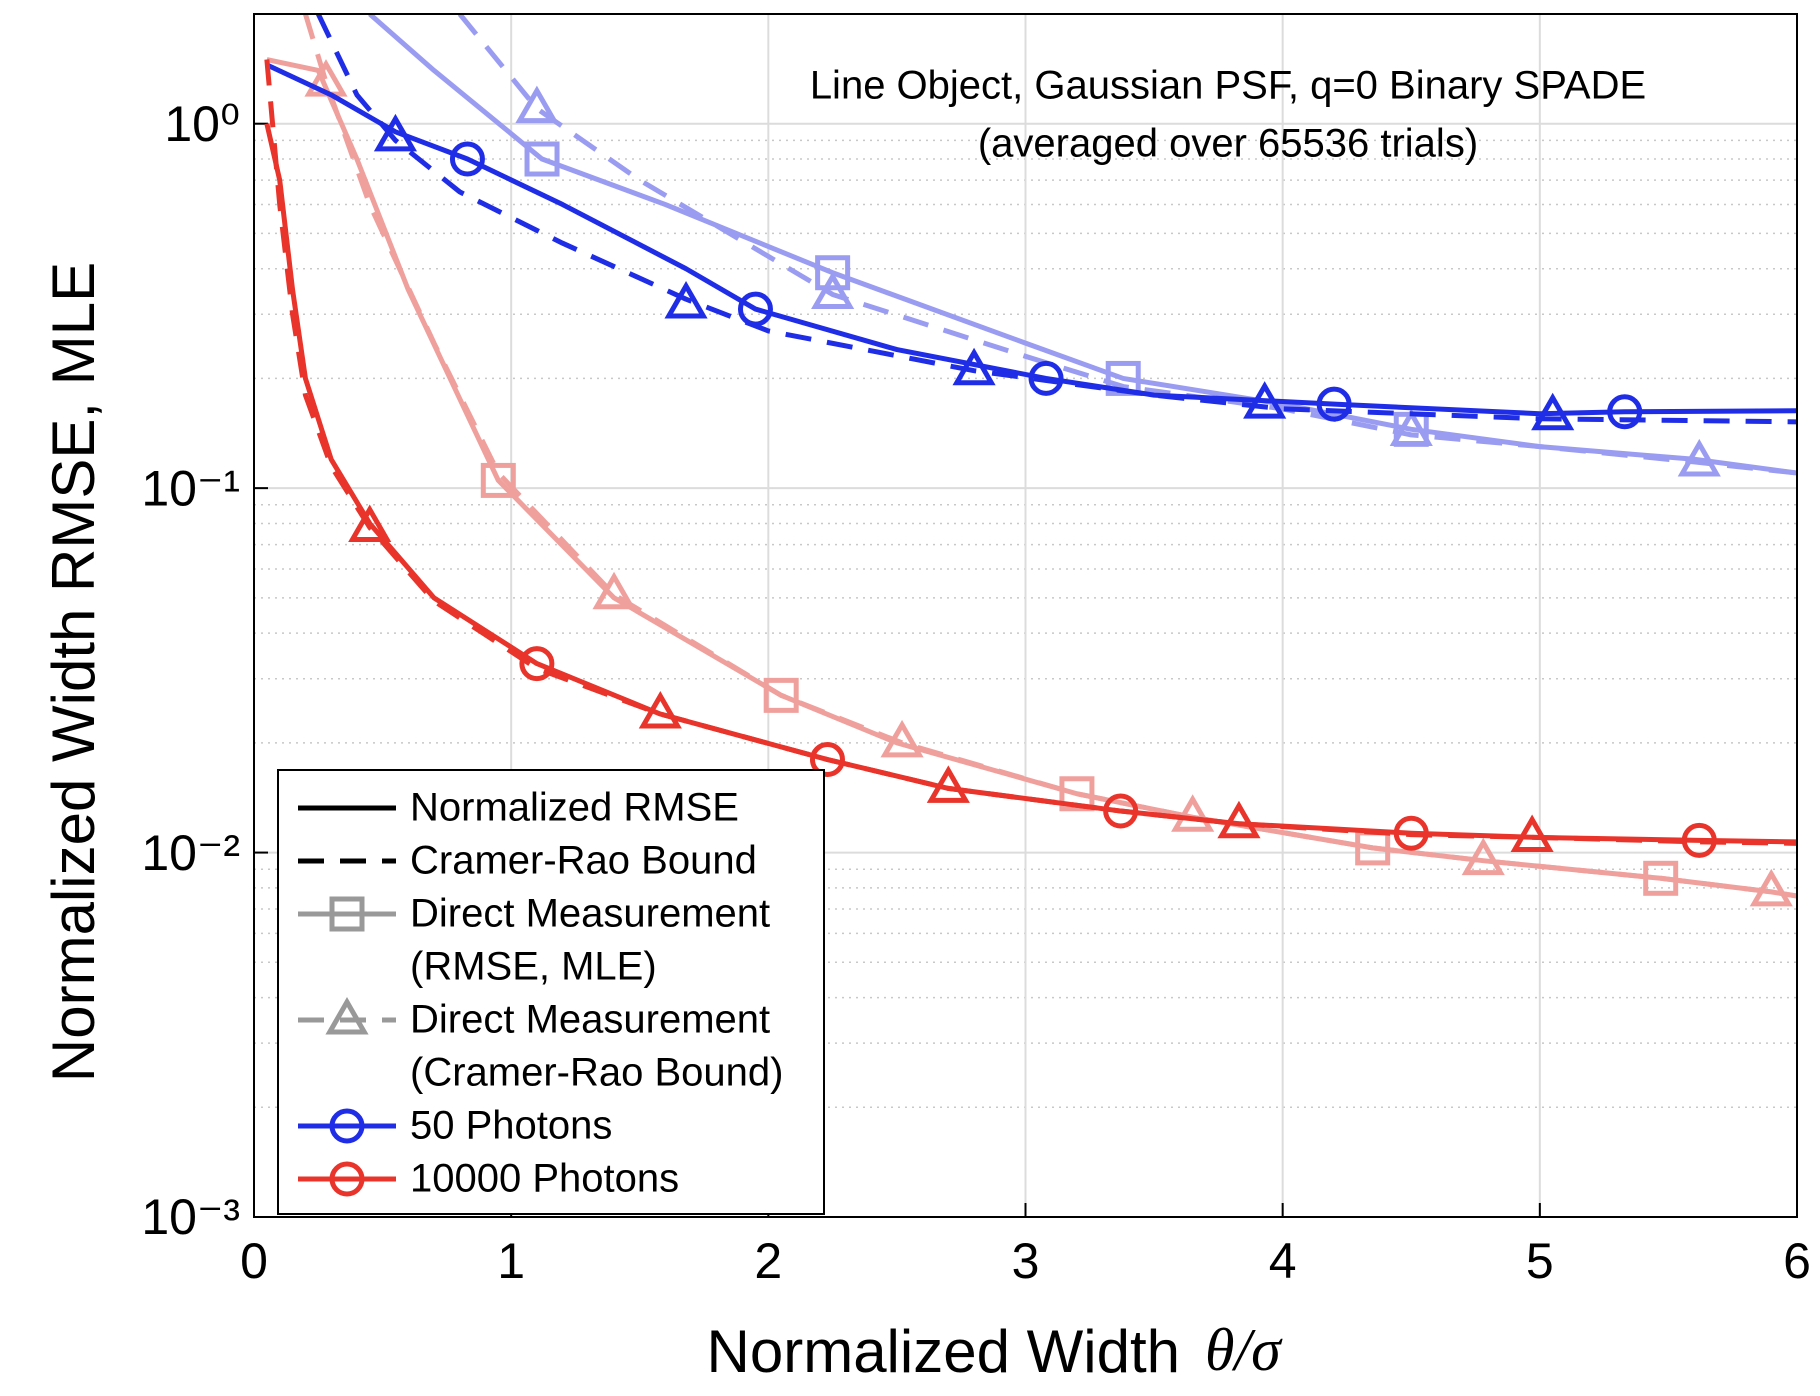 This screenshot has width=1820, height=1396. I want to click on x-tick-label: 3, so click(1026, 1261).